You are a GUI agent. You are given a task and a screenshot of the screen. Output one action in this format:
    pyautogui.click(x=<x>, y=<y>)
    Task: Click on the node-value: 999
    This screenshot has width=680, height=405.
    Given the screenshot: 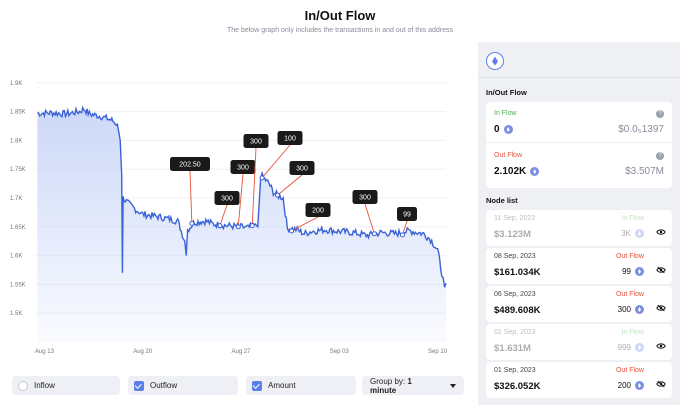 What is the action you would take?
    pyautogui.click(x=631, y=347)
    